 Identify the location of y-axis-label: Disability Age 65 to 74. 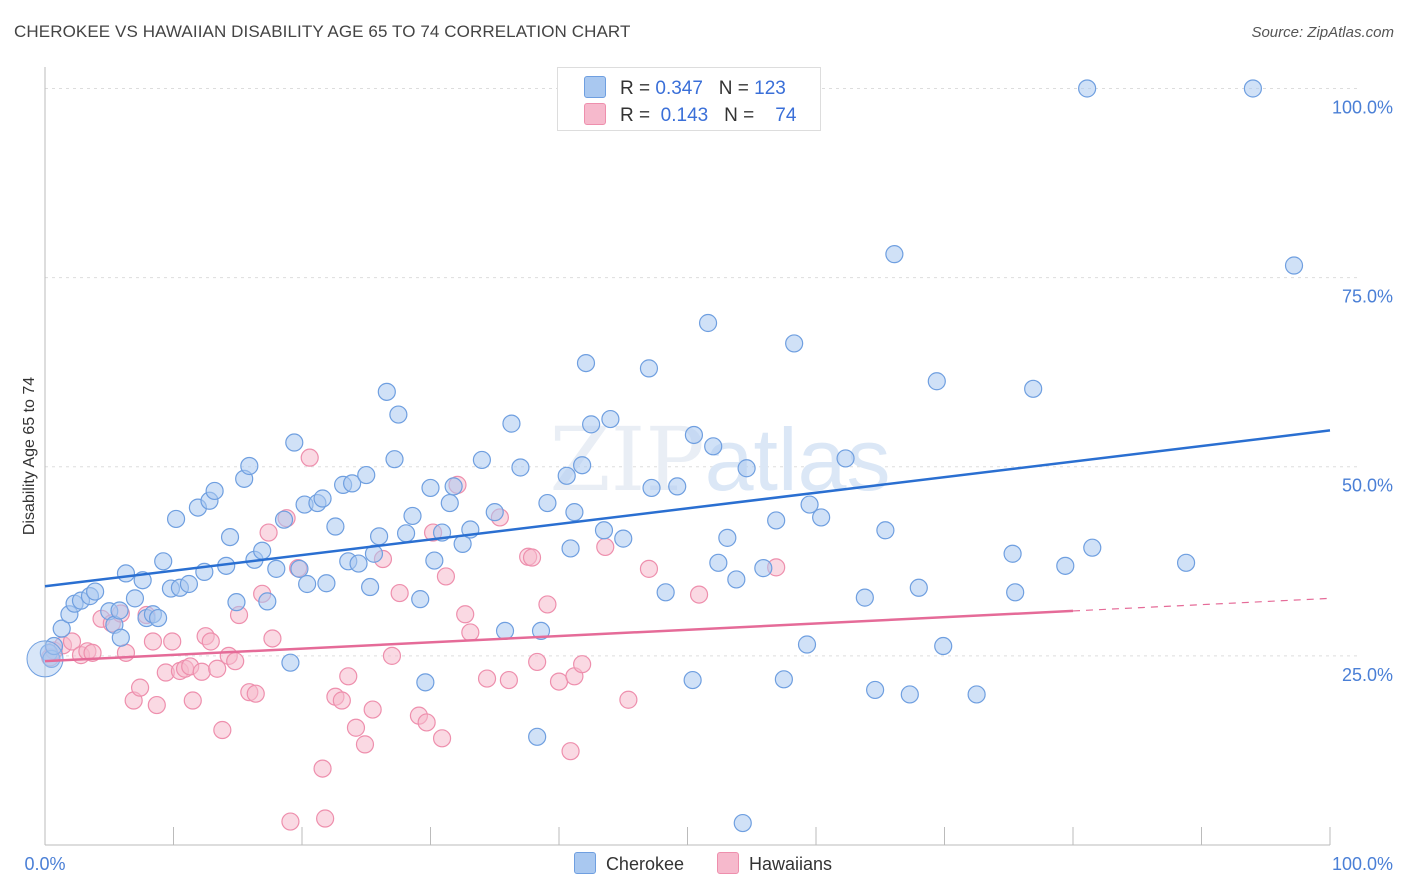
(29, 456).